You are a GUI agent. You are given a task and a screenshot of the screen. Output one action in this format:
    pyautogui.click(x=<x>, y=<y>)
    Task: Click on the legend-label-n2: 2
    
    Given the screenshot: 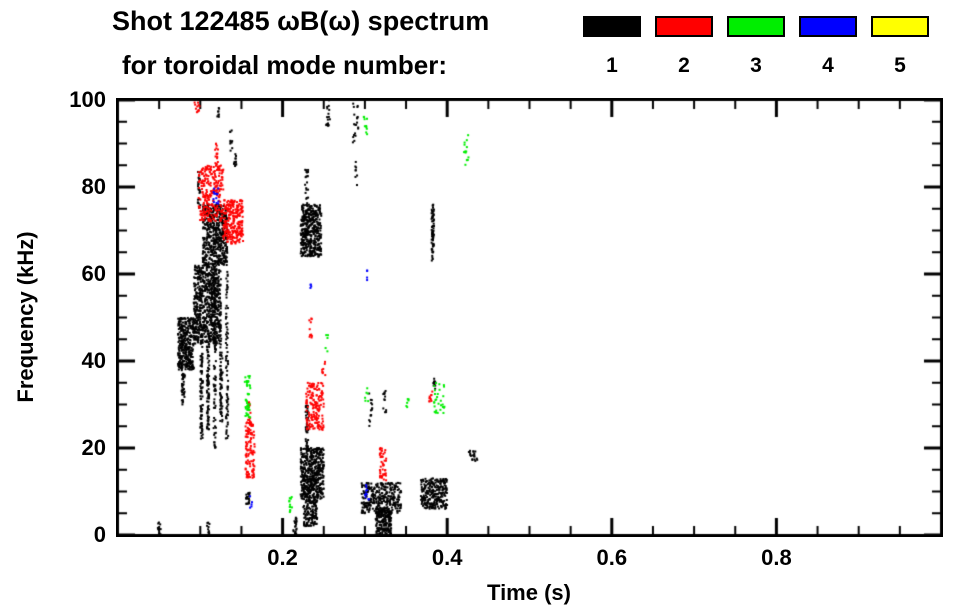 What is the action you would take?
    pyautogui.click(x=684, y=65)
    